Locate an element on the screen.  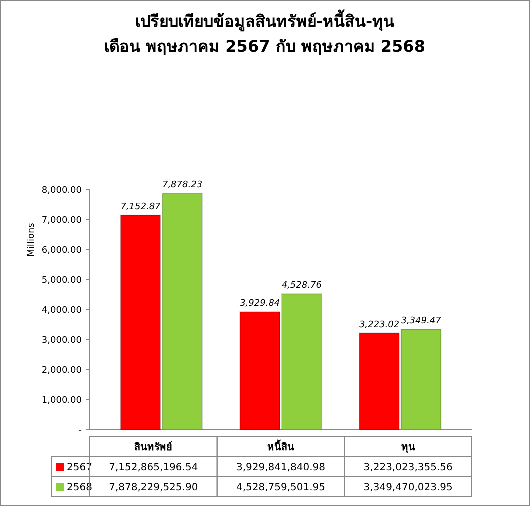
text: 7,152,865,196.54 is located at coordinates (153, 468).